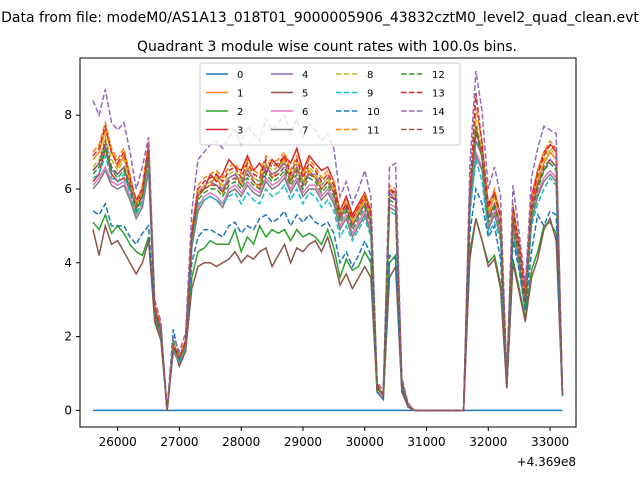  I want to click on x-tick-label: 30000, so click(365, 442).